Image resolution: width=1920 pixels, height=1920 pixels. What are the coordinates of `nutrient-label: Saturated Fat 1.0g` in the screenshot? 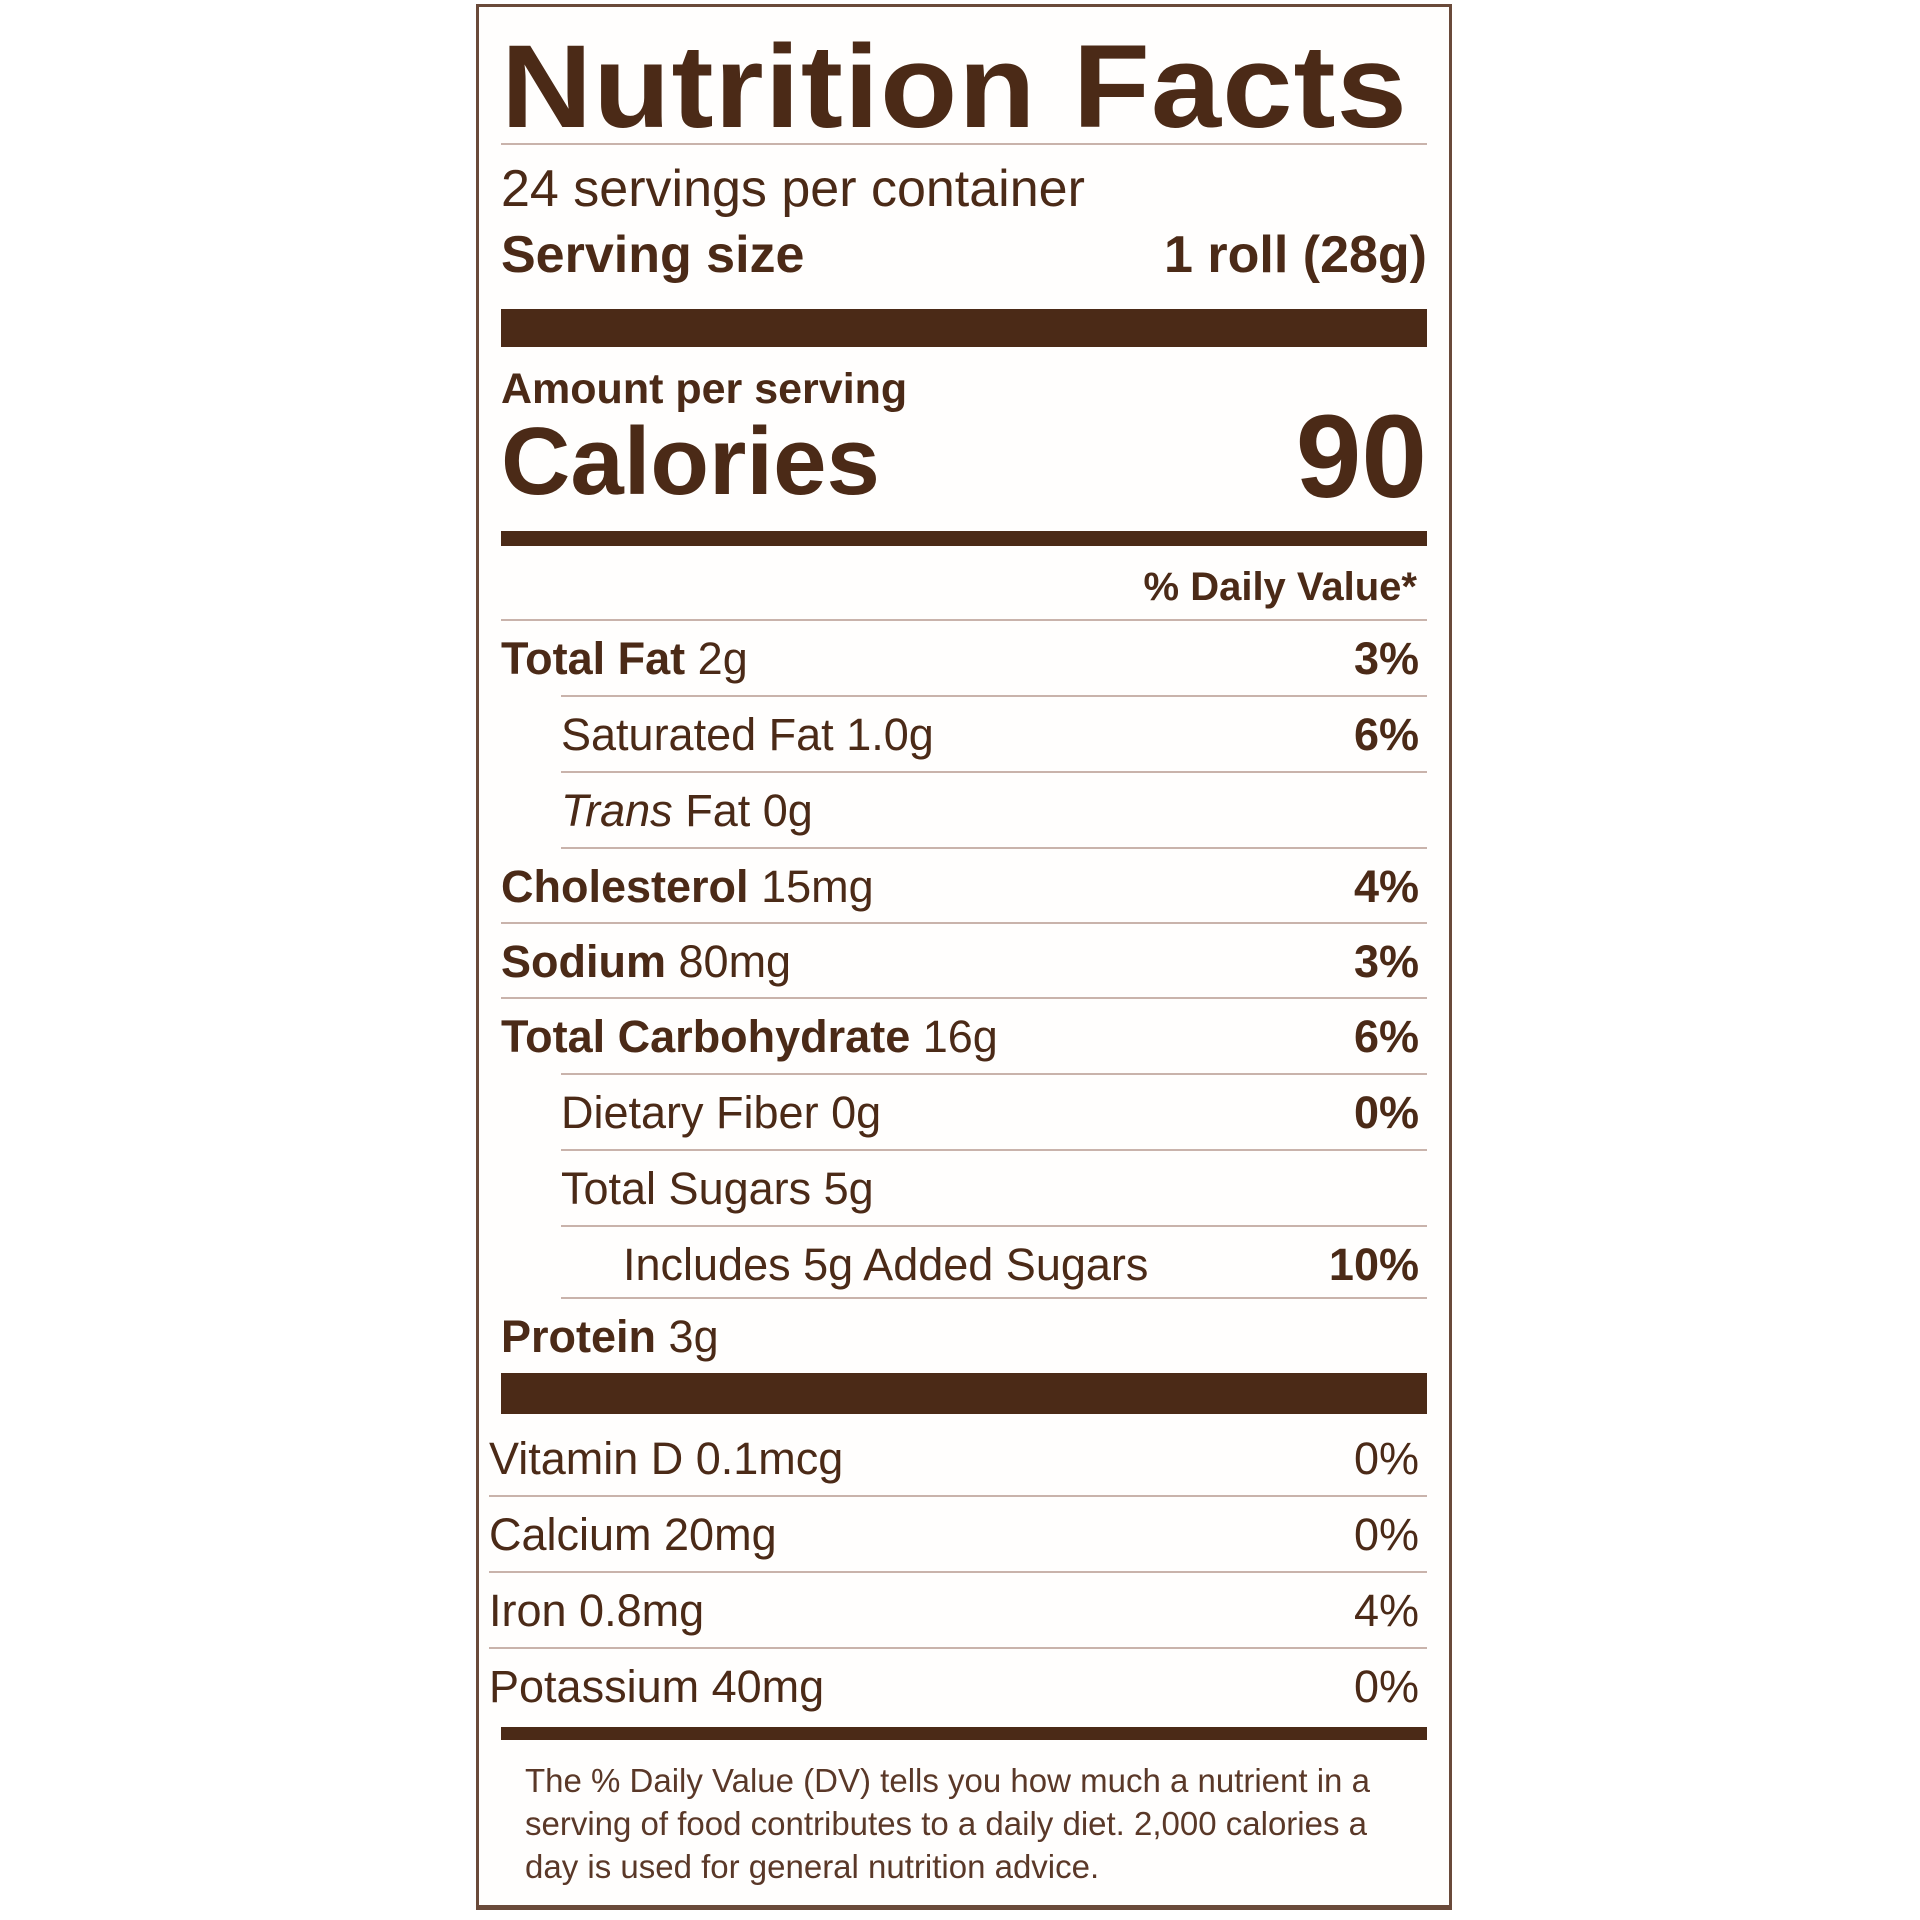 It's located at (717, 735).